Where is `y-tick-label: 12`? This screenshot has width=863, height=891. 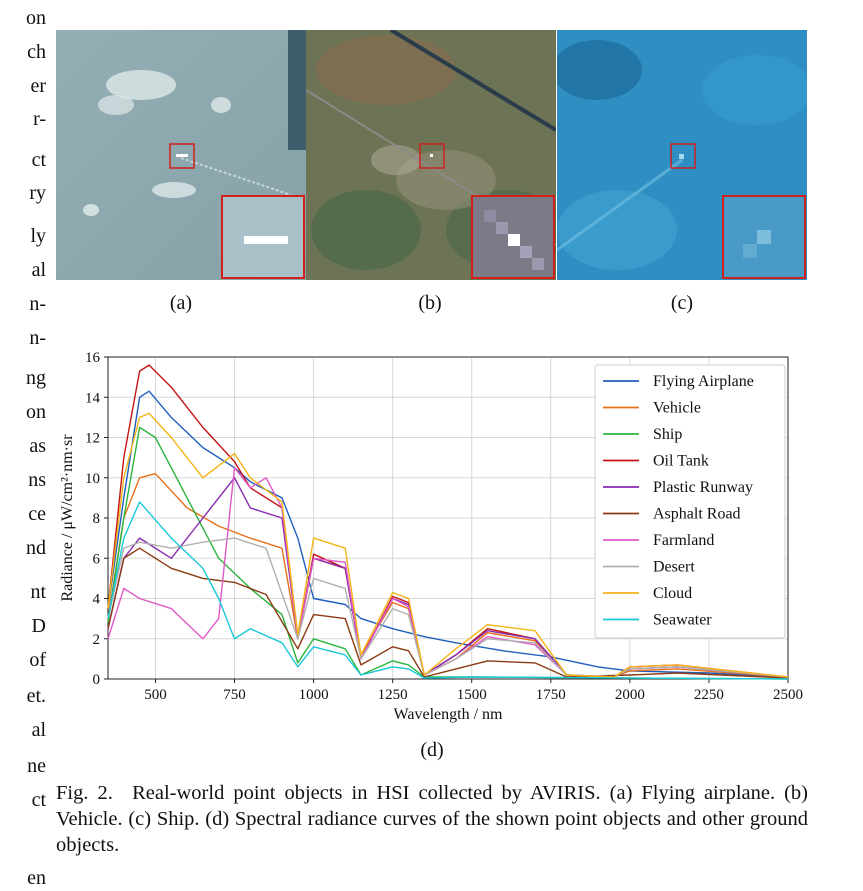
y-tick-label: 12 is located at coordinates (92, 439).